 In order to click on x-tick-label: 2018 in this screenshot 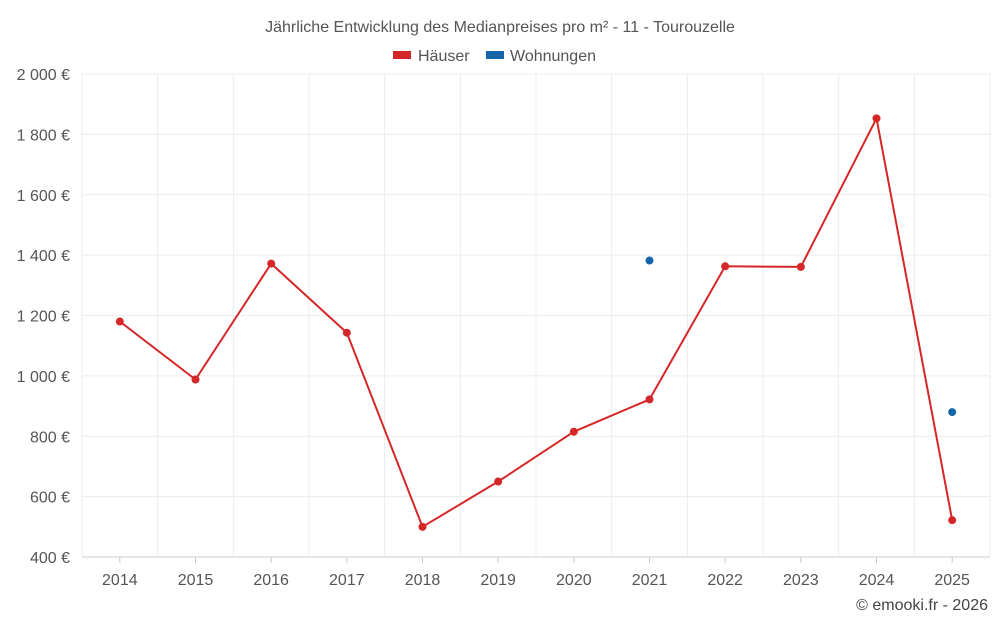, I will do `click(423, 580)`.